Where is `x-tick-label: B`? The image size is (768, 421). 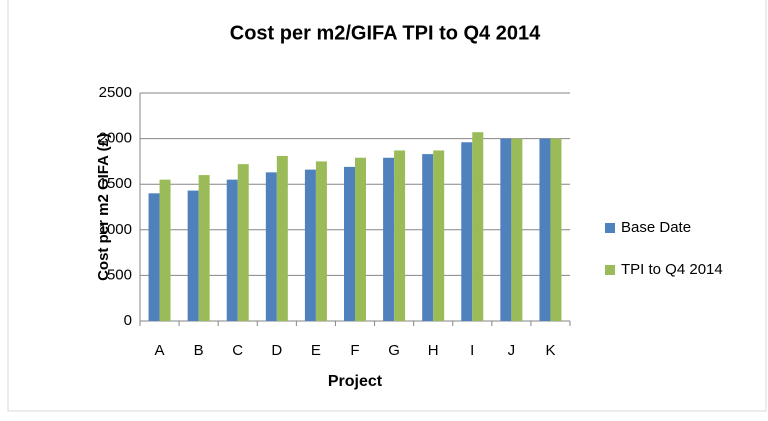 x-tick-label: B is located at coordinates (199, 350).